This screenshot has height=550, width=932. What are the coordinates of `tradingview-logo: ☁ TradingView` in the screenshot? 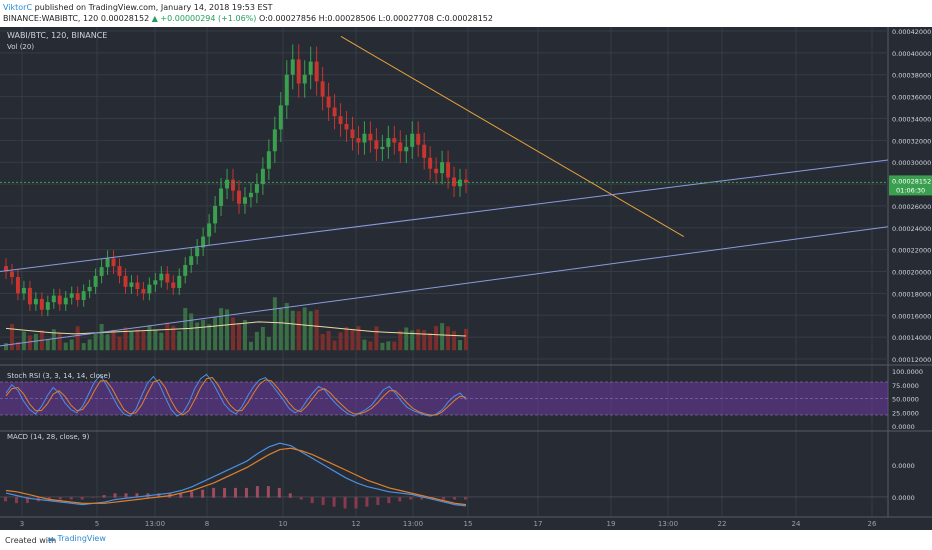 It's located at (76, 538).